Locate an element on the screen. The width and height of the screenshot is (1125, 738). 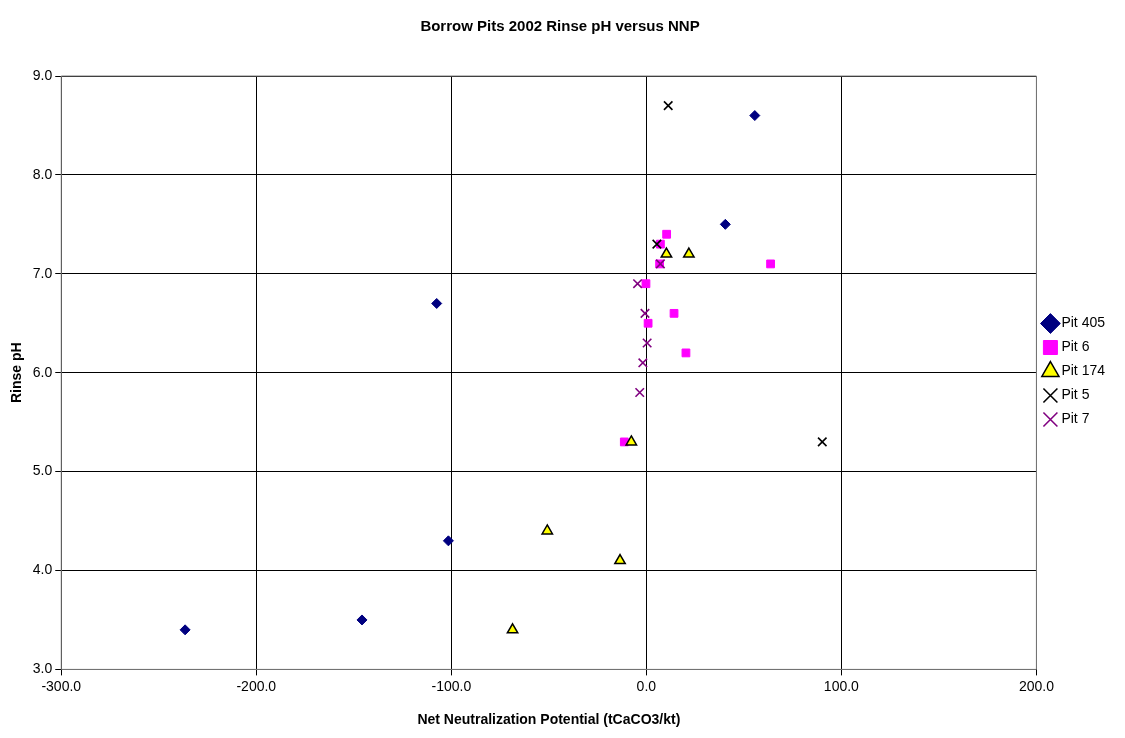
y-tick-label: 6.0 is located at coordinates (42, 371).